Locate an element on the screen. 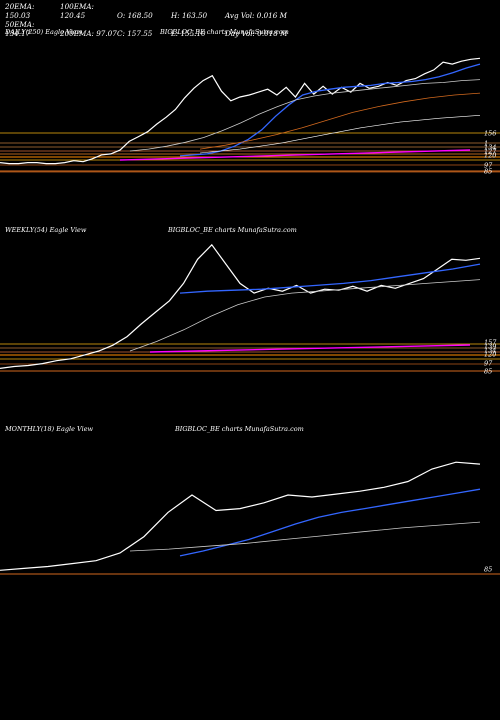  stat-100ema: 100EMA: 120.45 is located at coordinates (77, 11).